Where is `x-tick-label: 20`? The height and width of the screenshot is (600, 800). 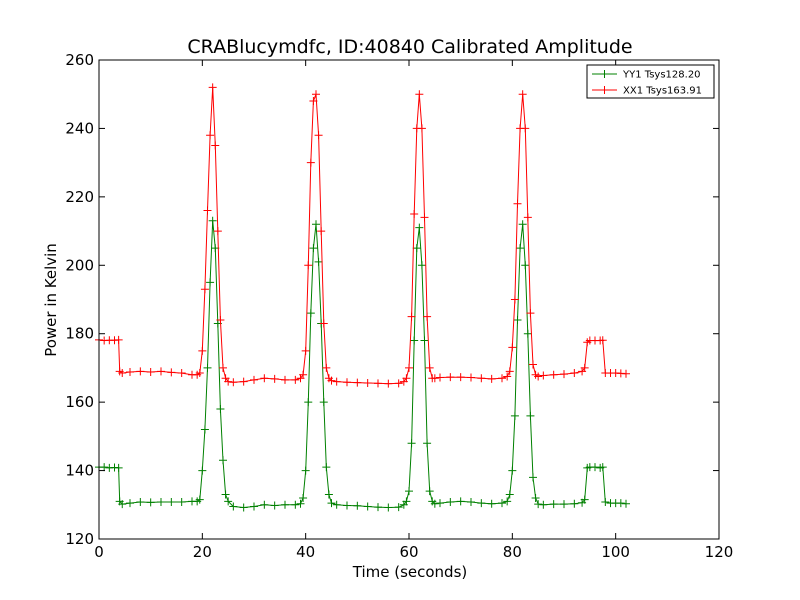 x-tick-label: 20 is located at coordinates (202, 552).